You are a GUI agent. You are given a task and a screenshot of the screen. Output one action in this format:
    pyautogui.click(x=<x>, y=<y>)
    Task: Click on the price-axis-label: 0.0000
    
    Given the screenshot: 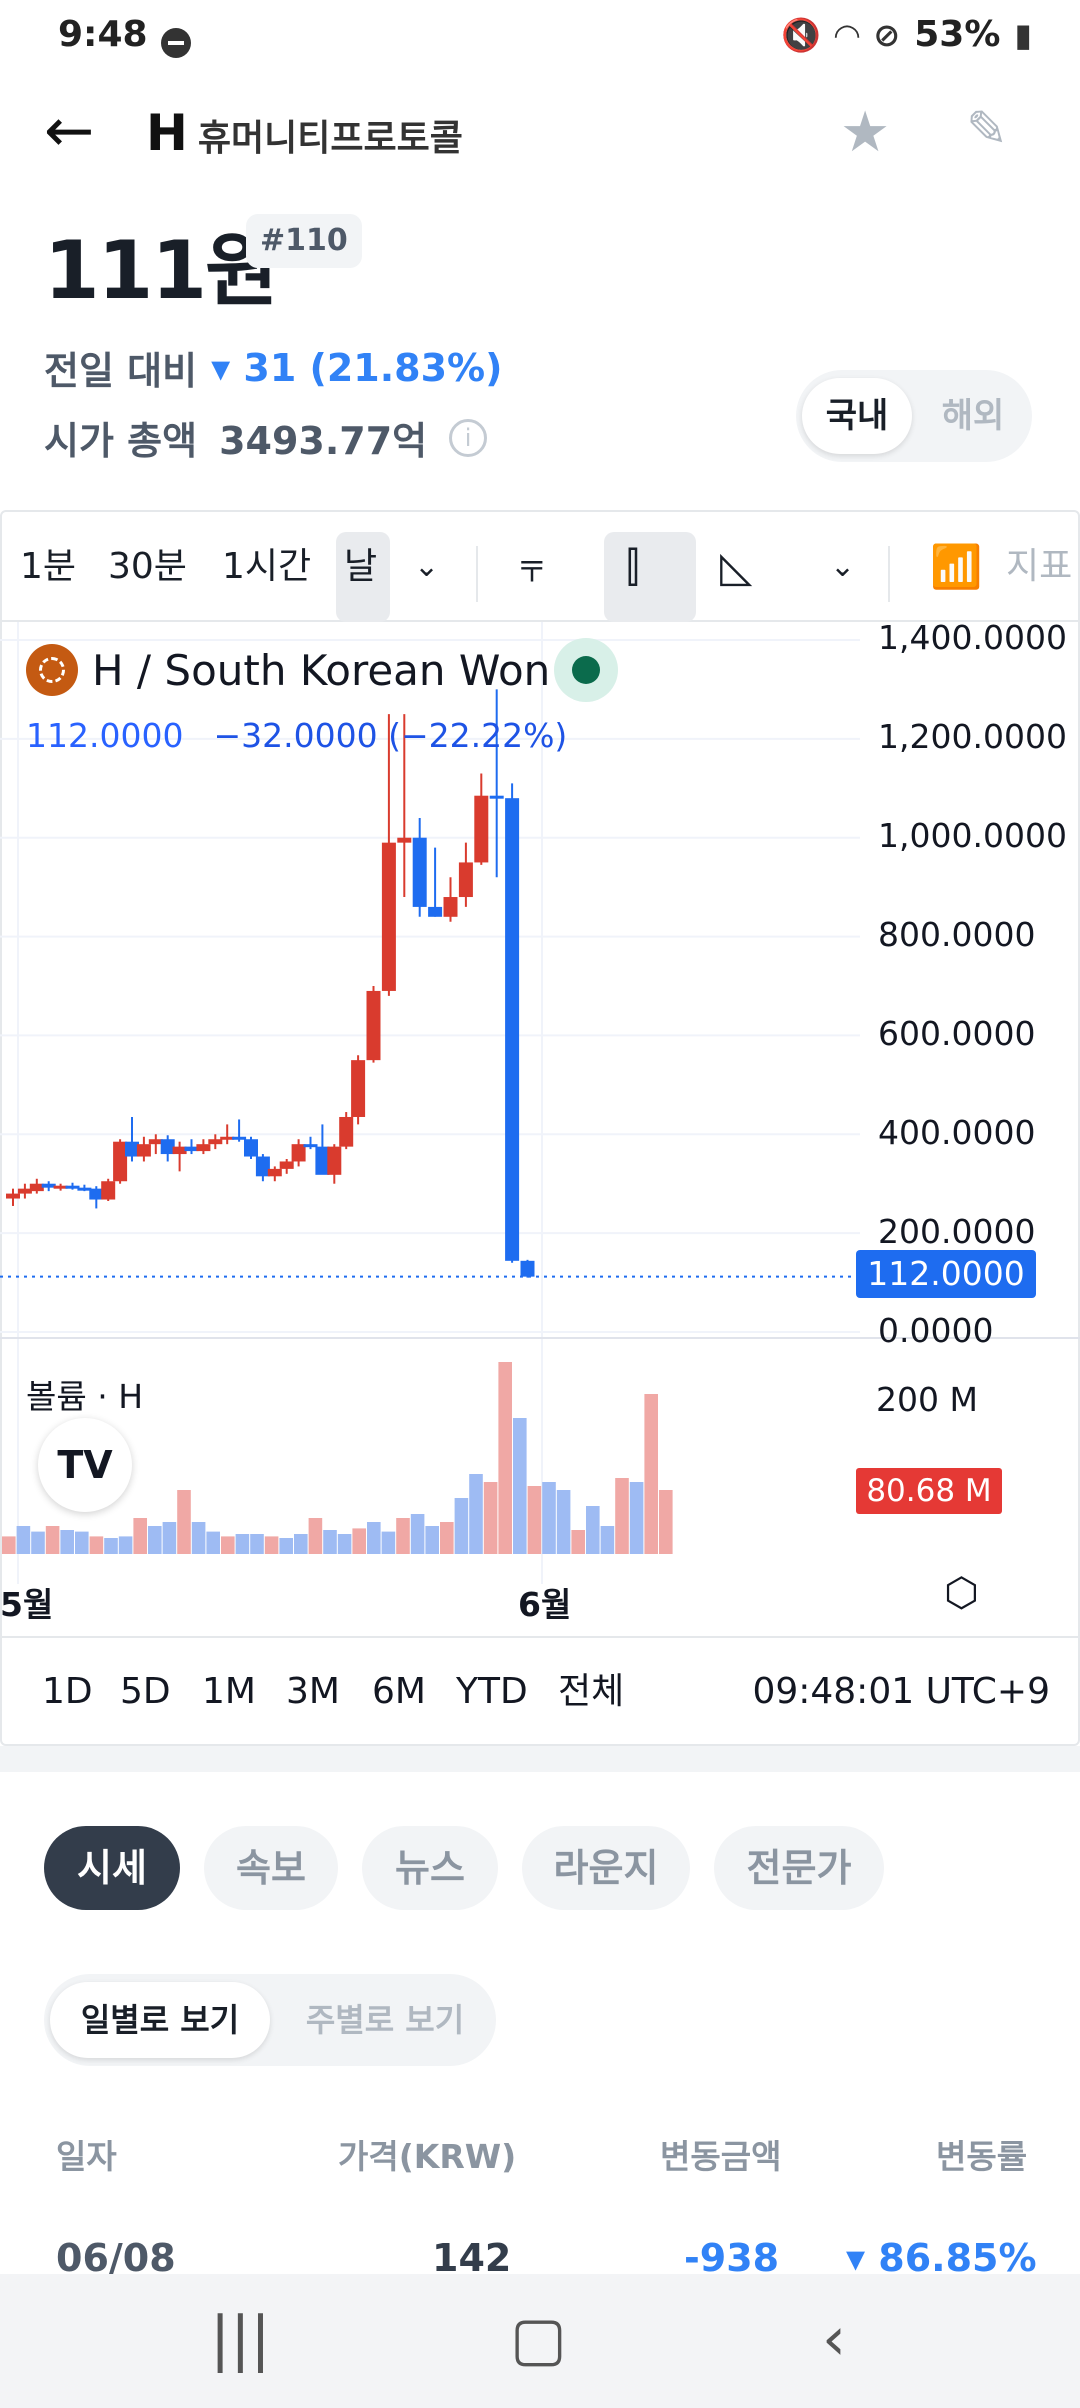 What is the action you would take?
    pyautogui.click(x=936, y=1330)
    